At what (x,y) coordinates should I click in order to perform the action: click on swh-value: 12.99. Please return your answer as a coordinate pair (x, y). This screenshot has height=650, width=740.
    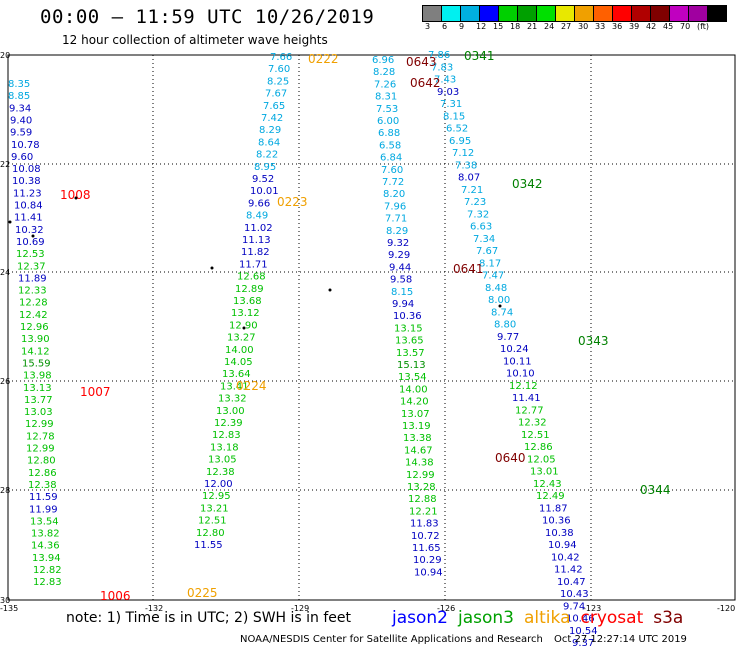
    Looking at the image, I should click on (39, 424).